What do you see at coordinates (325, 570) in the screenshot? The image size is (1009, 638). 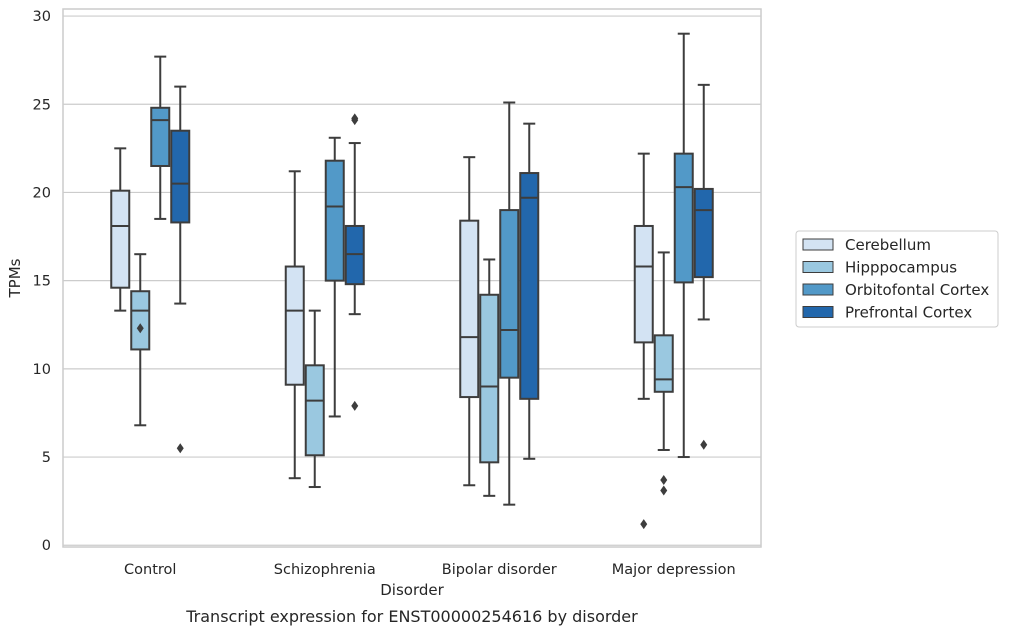 I see `x-tick-label: Schizophrenia` at bounding box center [325, 570].